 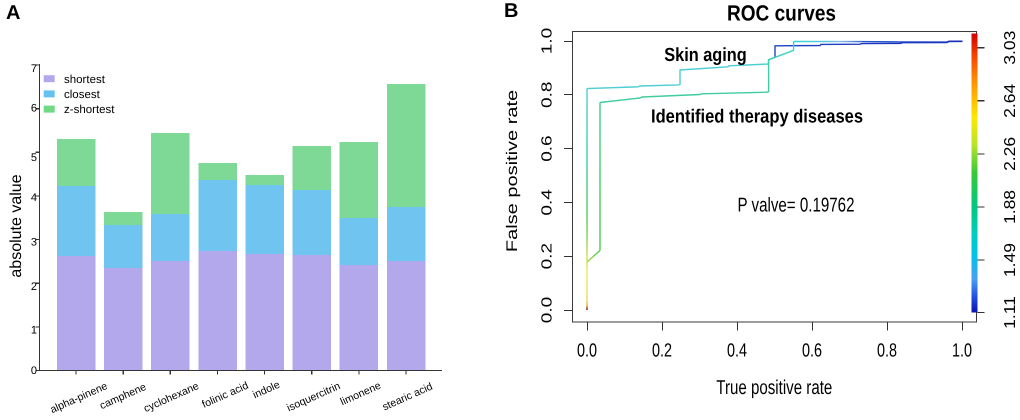 What do you see at coordinates (85, 80) in the screenshot?
I see `svg-text: shortest` at bounding box center [85, 80].